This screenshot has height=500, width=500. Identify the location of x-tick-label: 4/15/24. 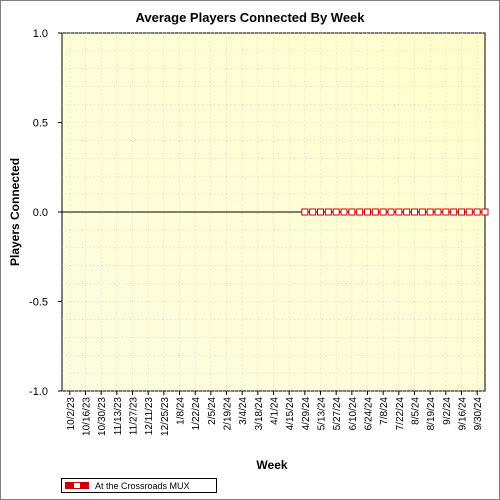
(290, 414).